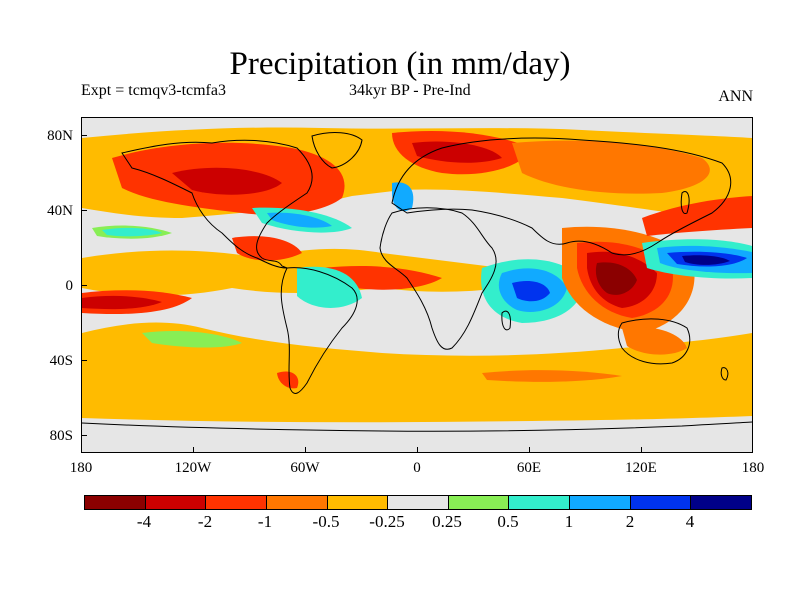  I want to click on period-label: 34kyr BP - Pre-Ind, so click(410, 90).